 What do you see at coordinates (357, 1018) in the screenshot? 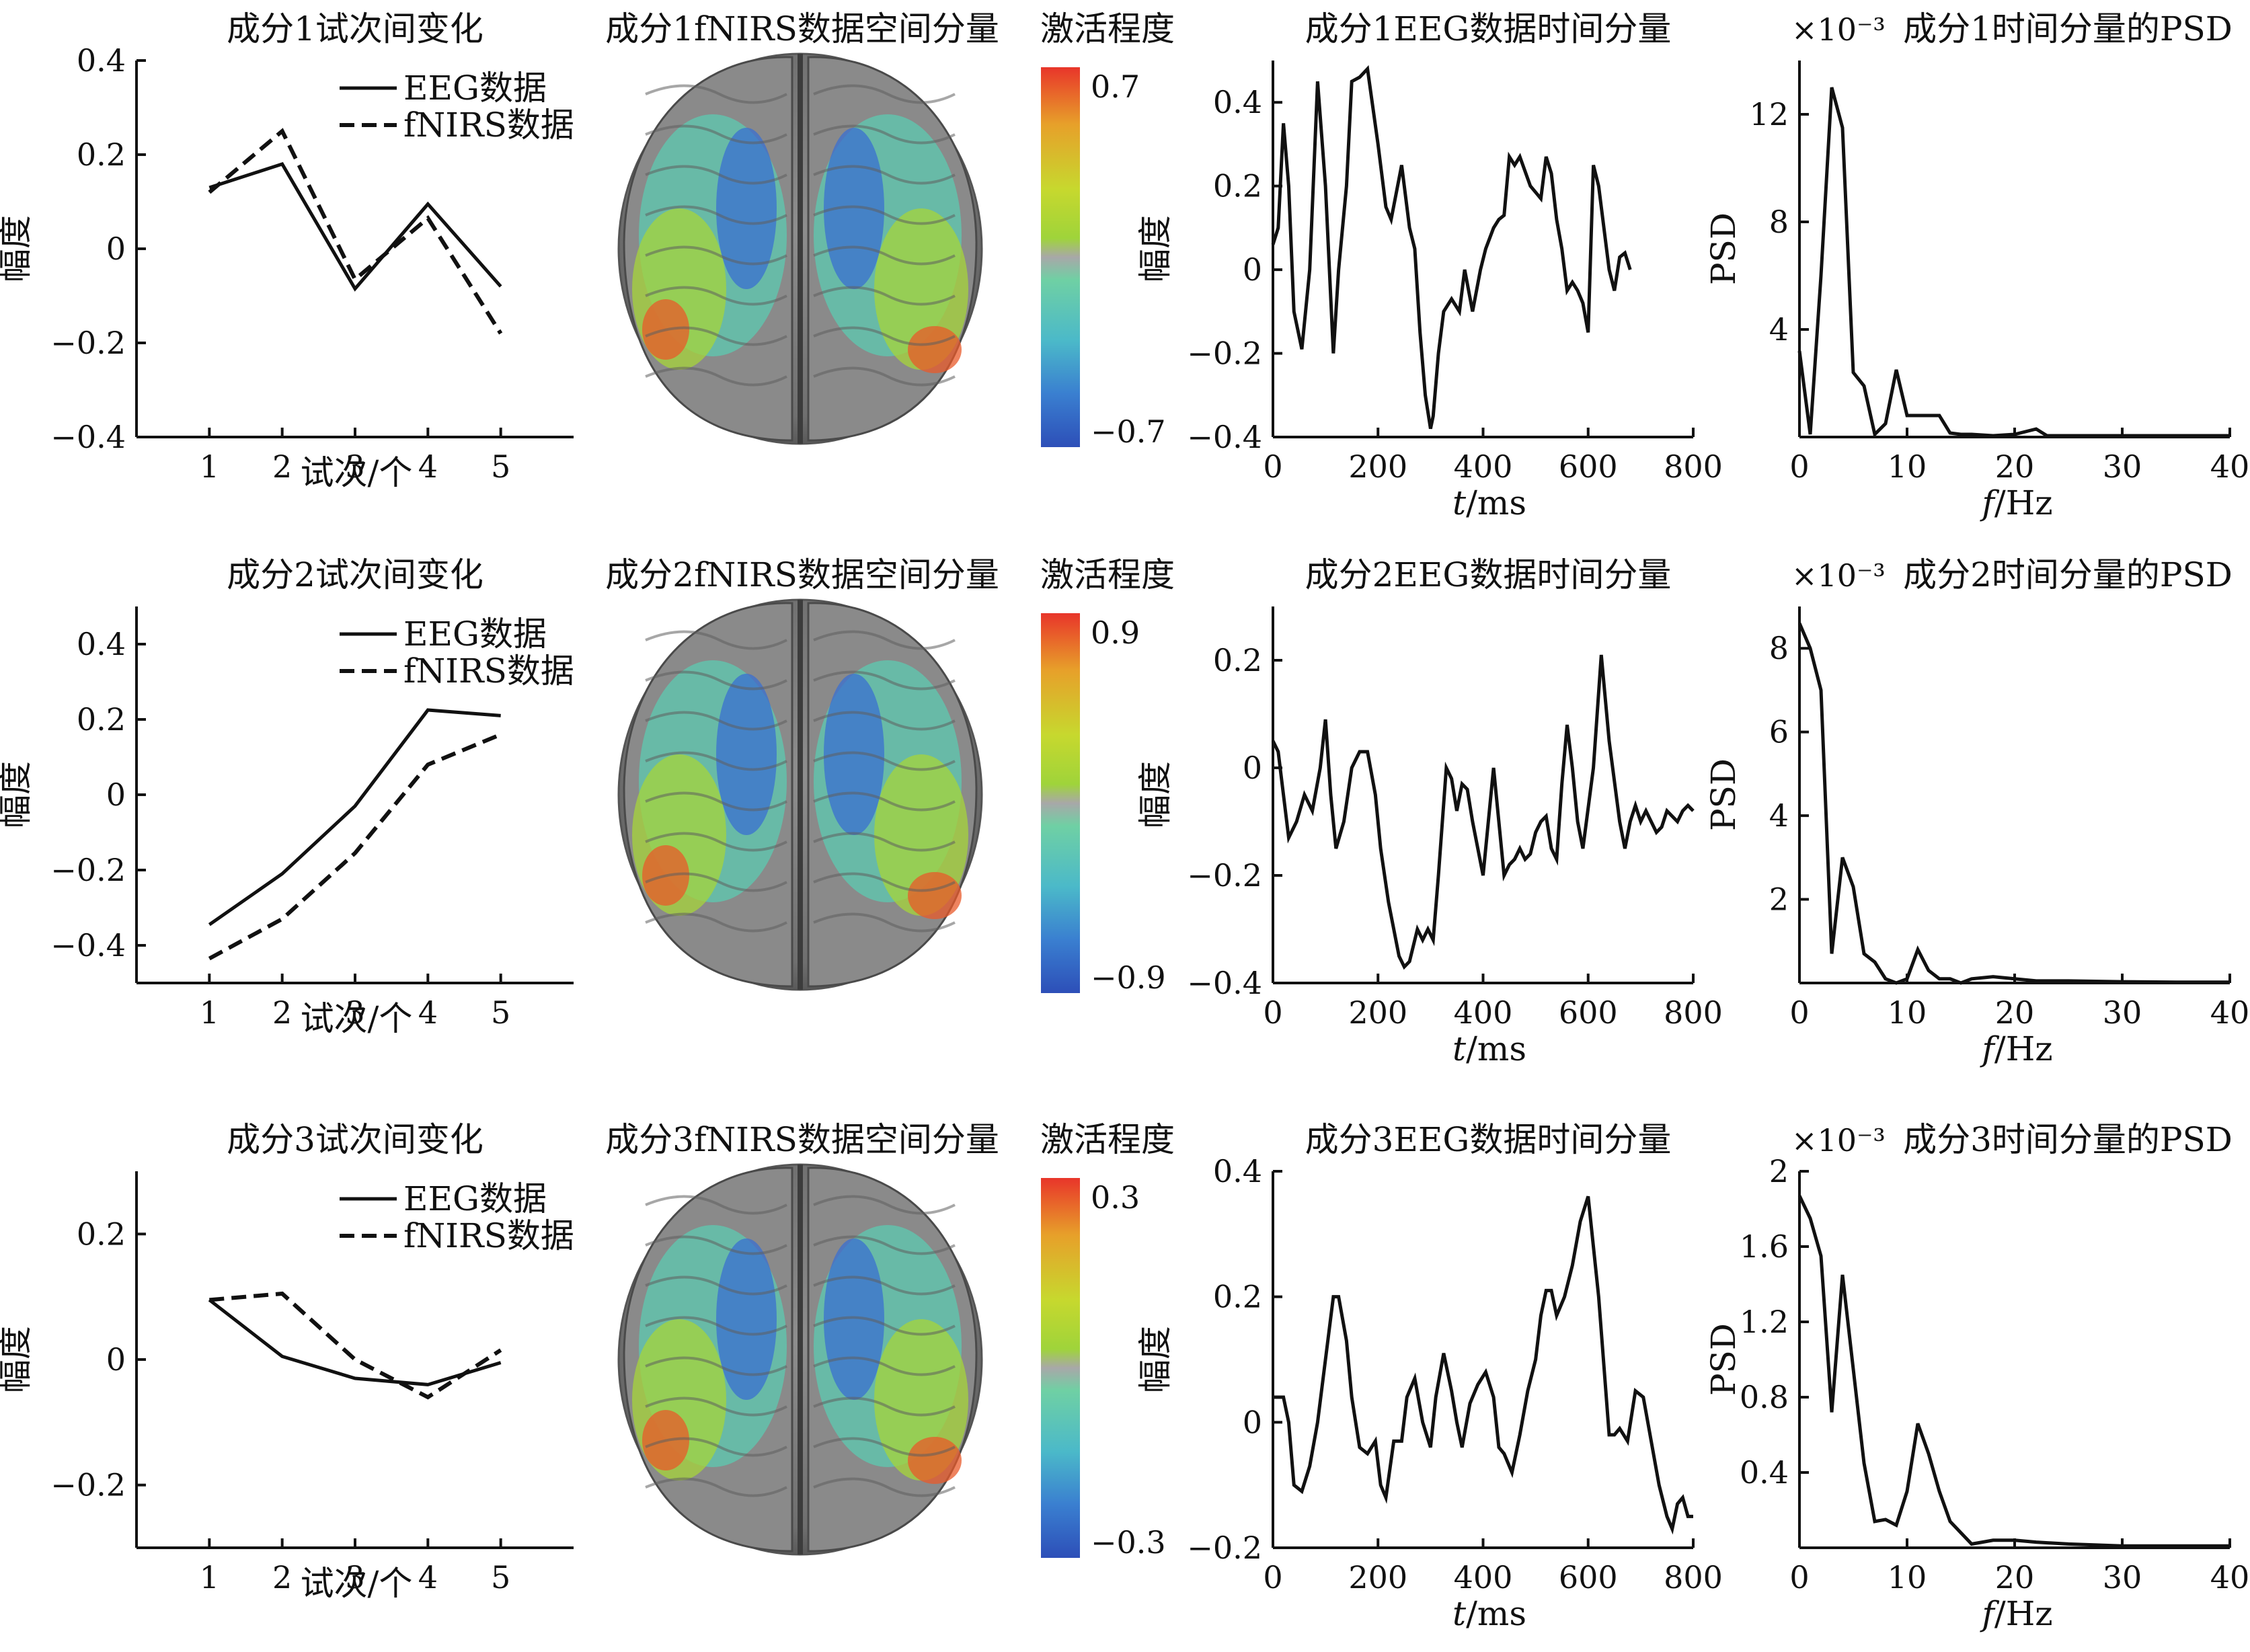
I see `trial-xlabel: 试次/个` at bounding box center [357, 1018].